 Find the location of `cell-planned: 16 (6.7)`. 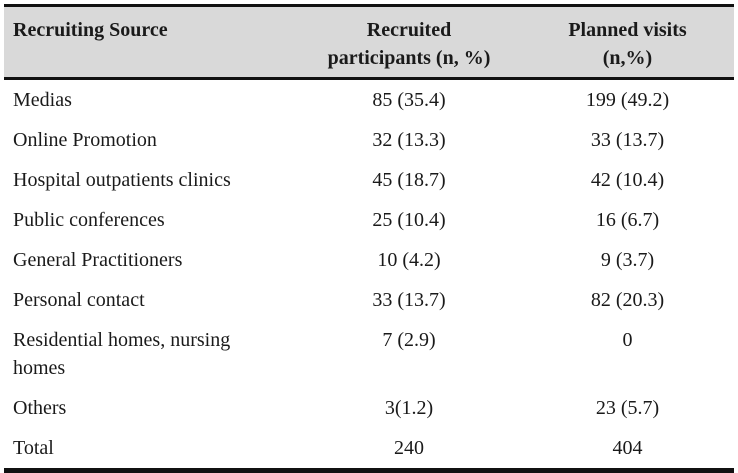

cell-planned: 16 (6.7) is located at coordinates (627, 220).